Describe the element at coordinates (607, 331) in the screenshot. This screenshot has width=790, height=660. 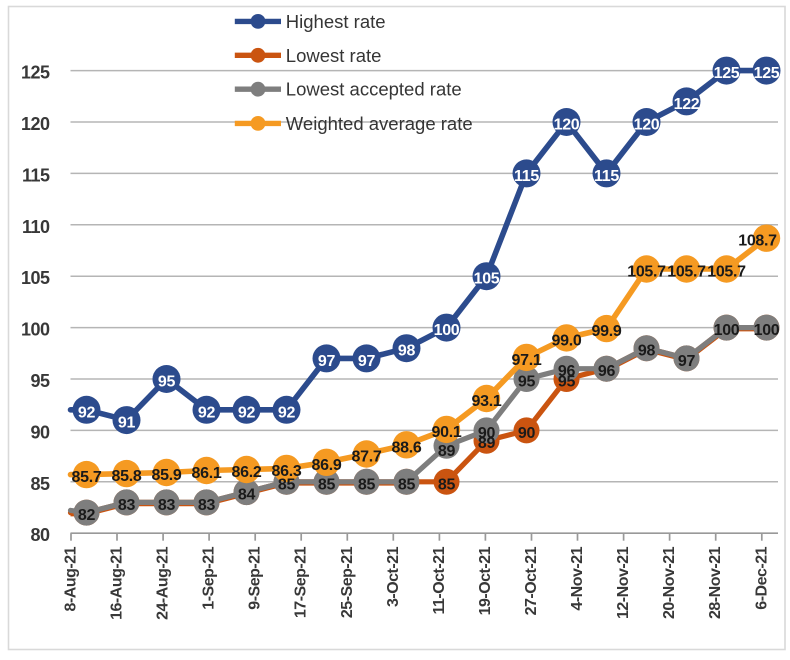
I see `svg-text: 99.9` at that location.